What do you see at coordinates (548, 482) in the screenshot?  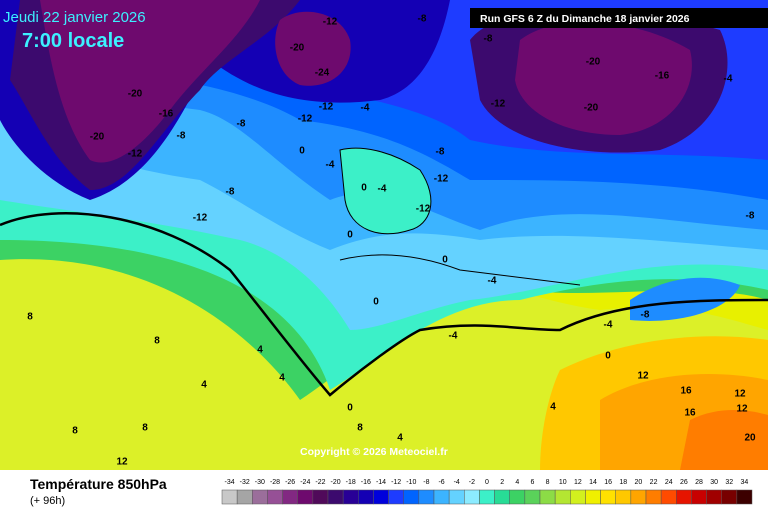 I see `scale-label: 8` at bounding box center [548, 482].